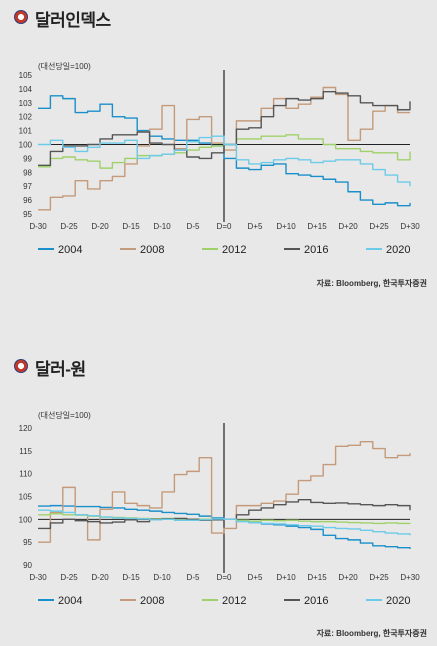 The height and width of the screenshot is (646, 437). What do you see at coordinates (27, 158) in the screenshot?
I see `y-tick-label: 99` at bounding box center [27, 158].